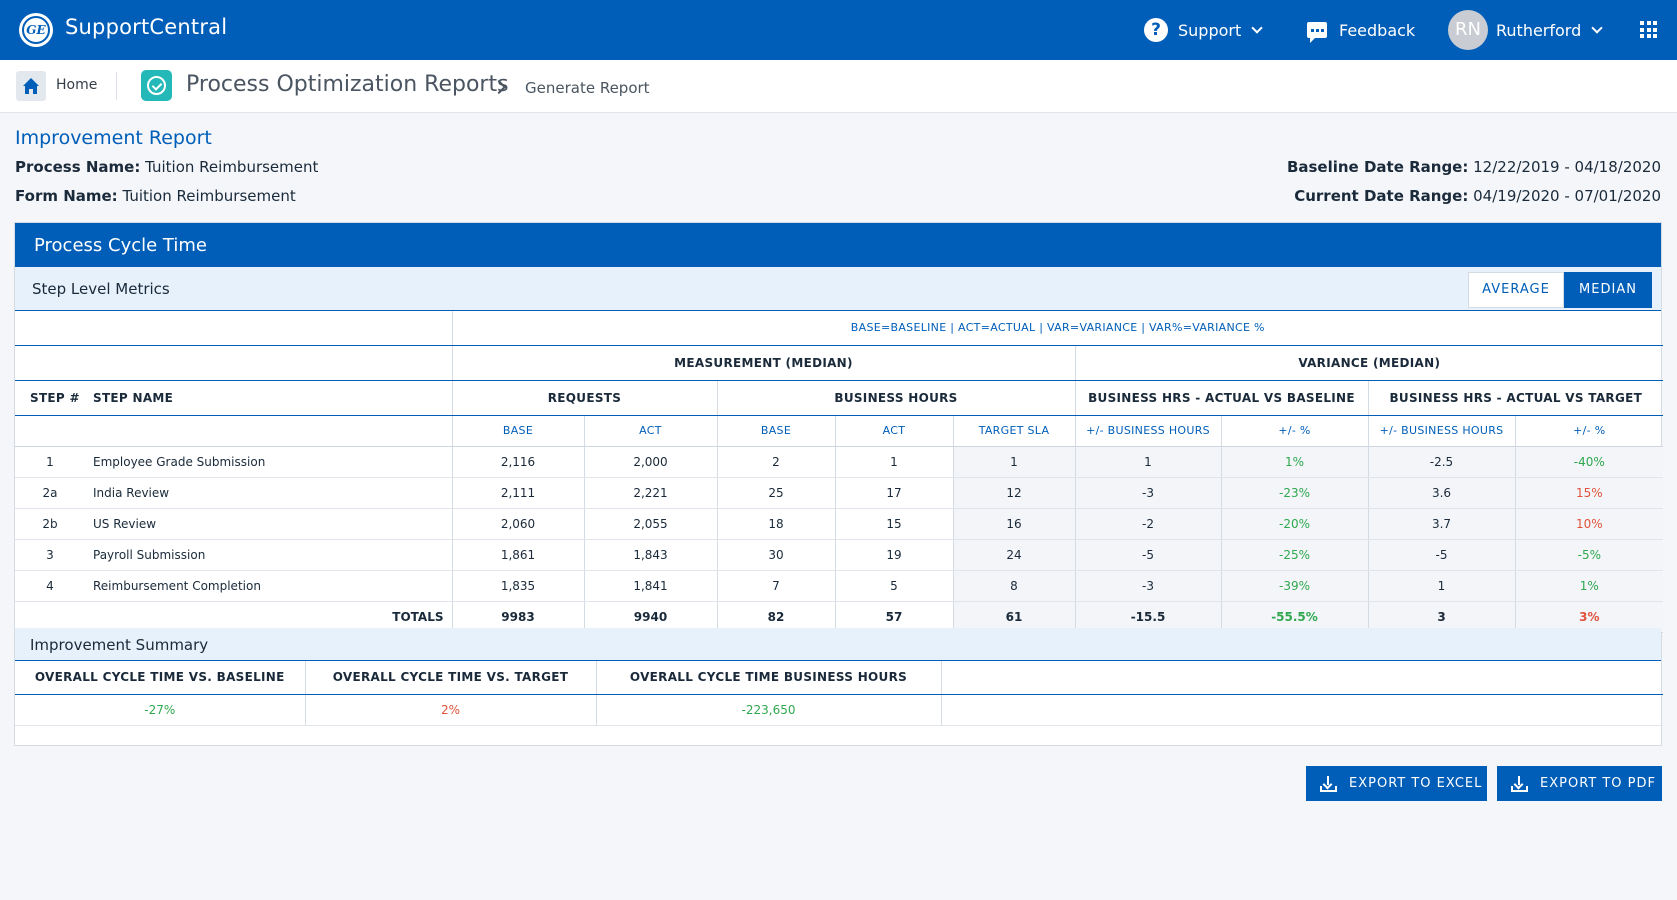 The height and width of the screenshot is (900, 1677). Describe the element at coordinates (1369, 363) in the screenshot. I see `variance-group-header: VARIANCE (MEDIAN)` at that location.